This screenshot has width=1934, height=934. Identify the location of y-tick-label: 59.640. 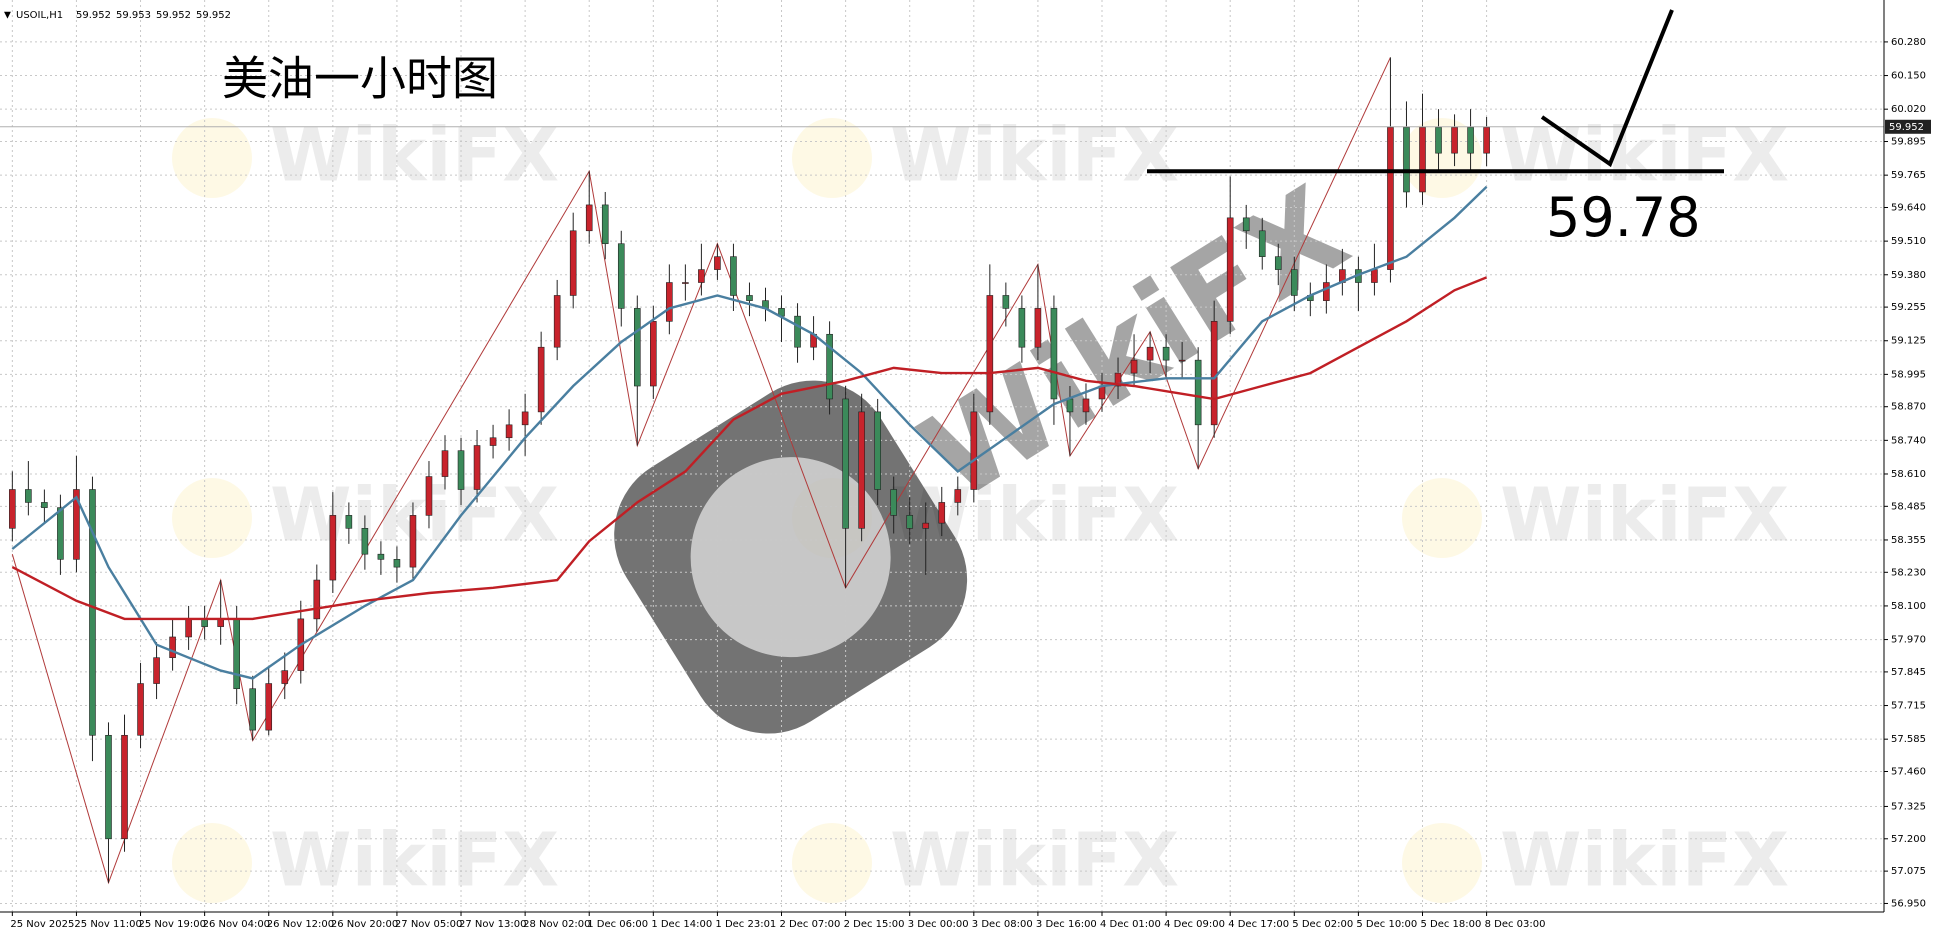
(1908, 207).